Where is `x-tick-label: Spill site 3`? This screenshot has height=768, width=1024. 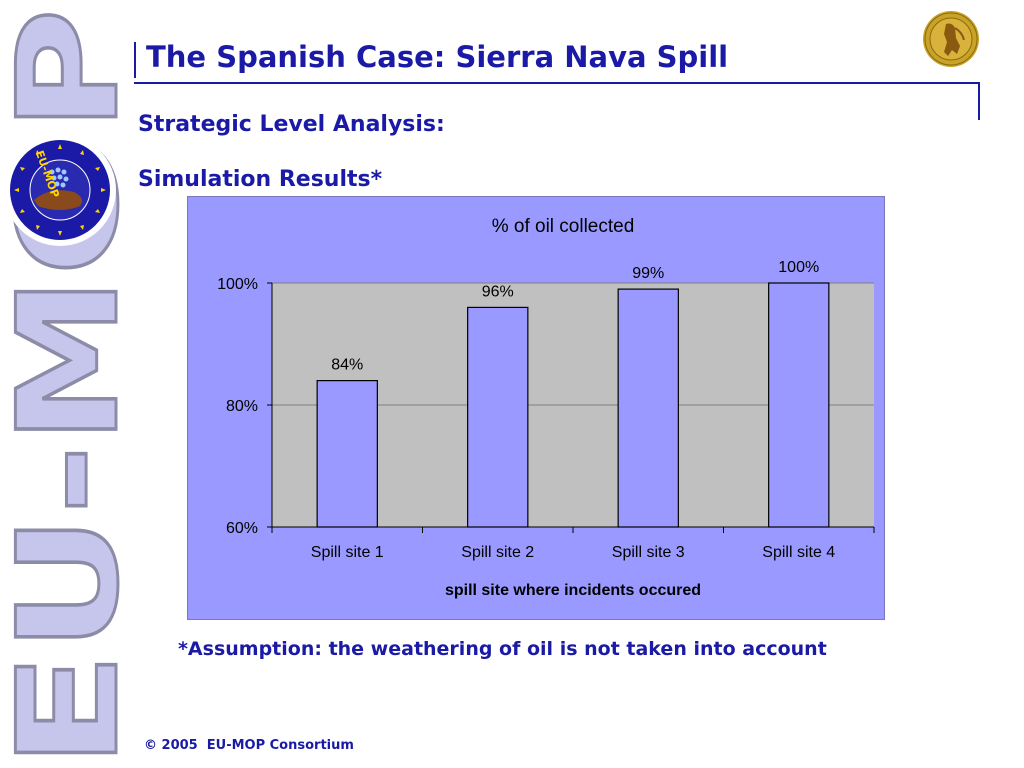 x-tick-label: Spill site 3 is located at coordinates (648, 552).